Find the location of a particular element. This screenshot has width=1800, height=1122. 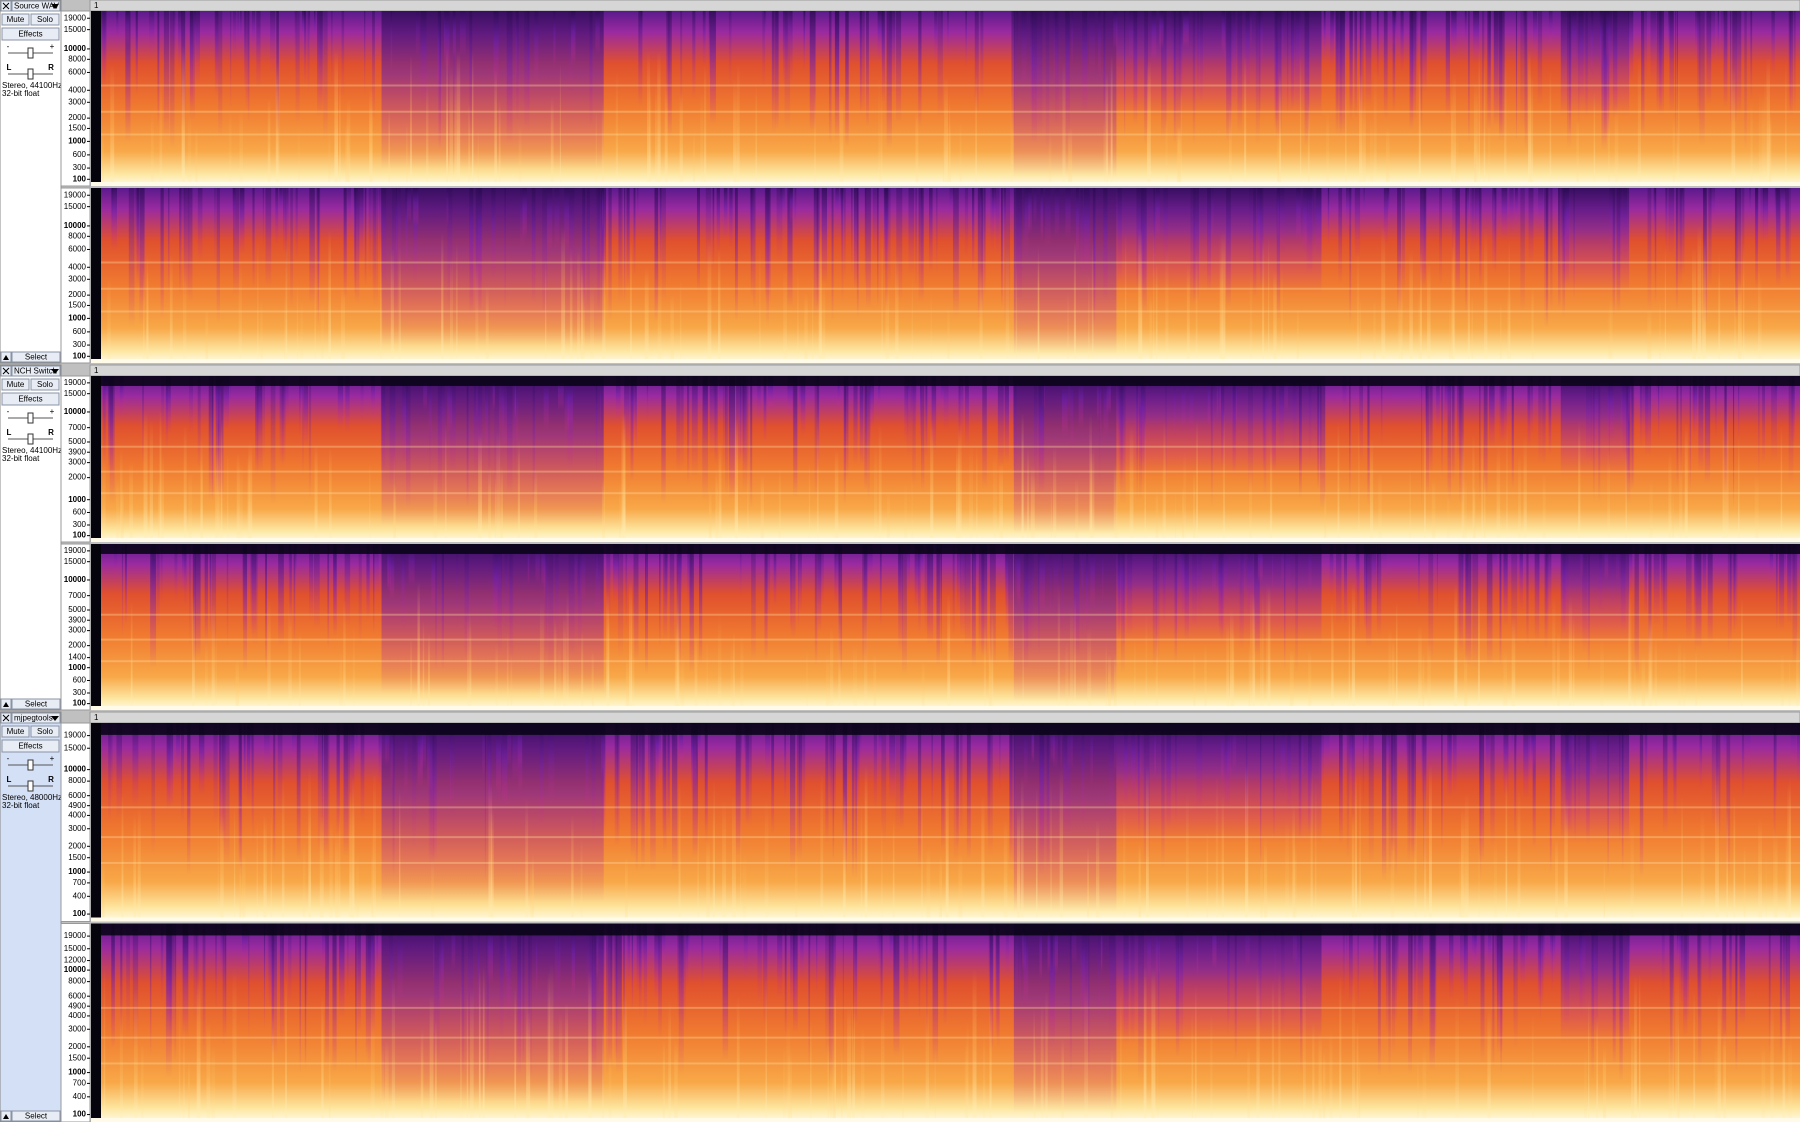

ruler-tick-label: 2000 is located at coordinates (77, 477).